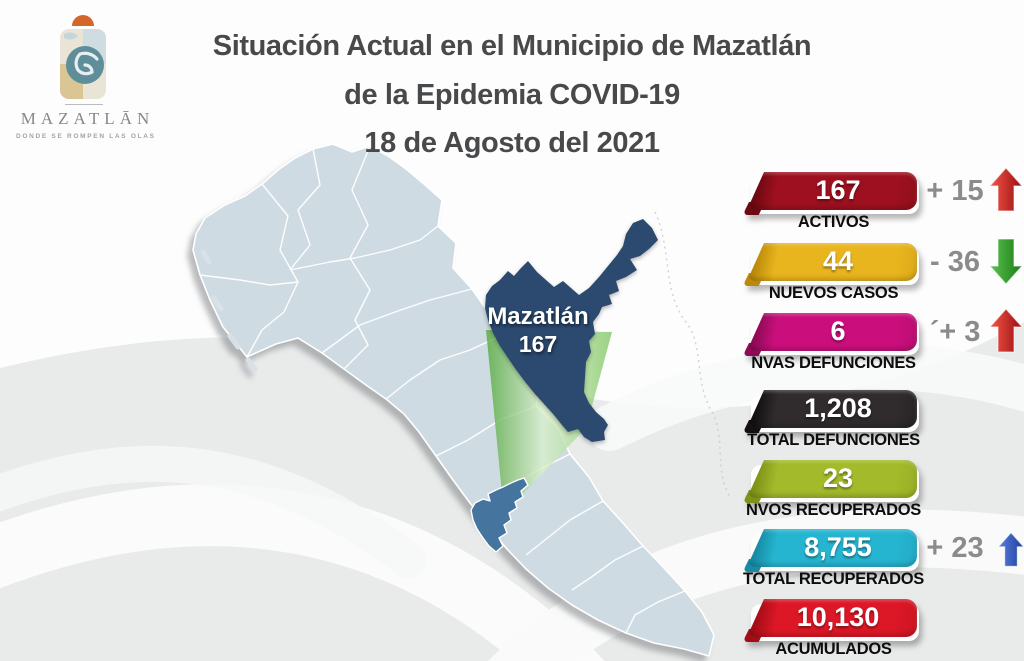  What do you see at coordinates (512, 143) in the screenshot?
I see `title-line-3: 18 de Agosto del 2021` at bounding box center [512, 143].